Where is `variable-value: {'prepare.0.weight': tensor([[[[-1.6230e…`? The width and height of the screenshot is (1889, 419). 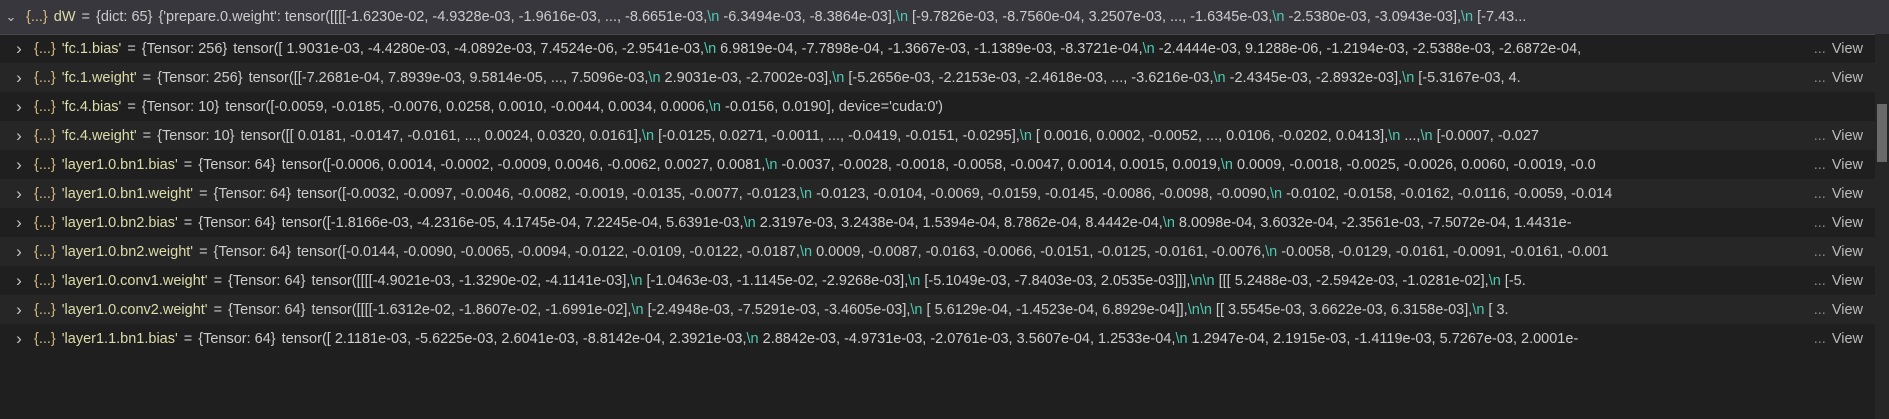 variable-value: {'prepare.0.weight': tensor([[[[-1.6230e… is located at coordinates (842, 17).